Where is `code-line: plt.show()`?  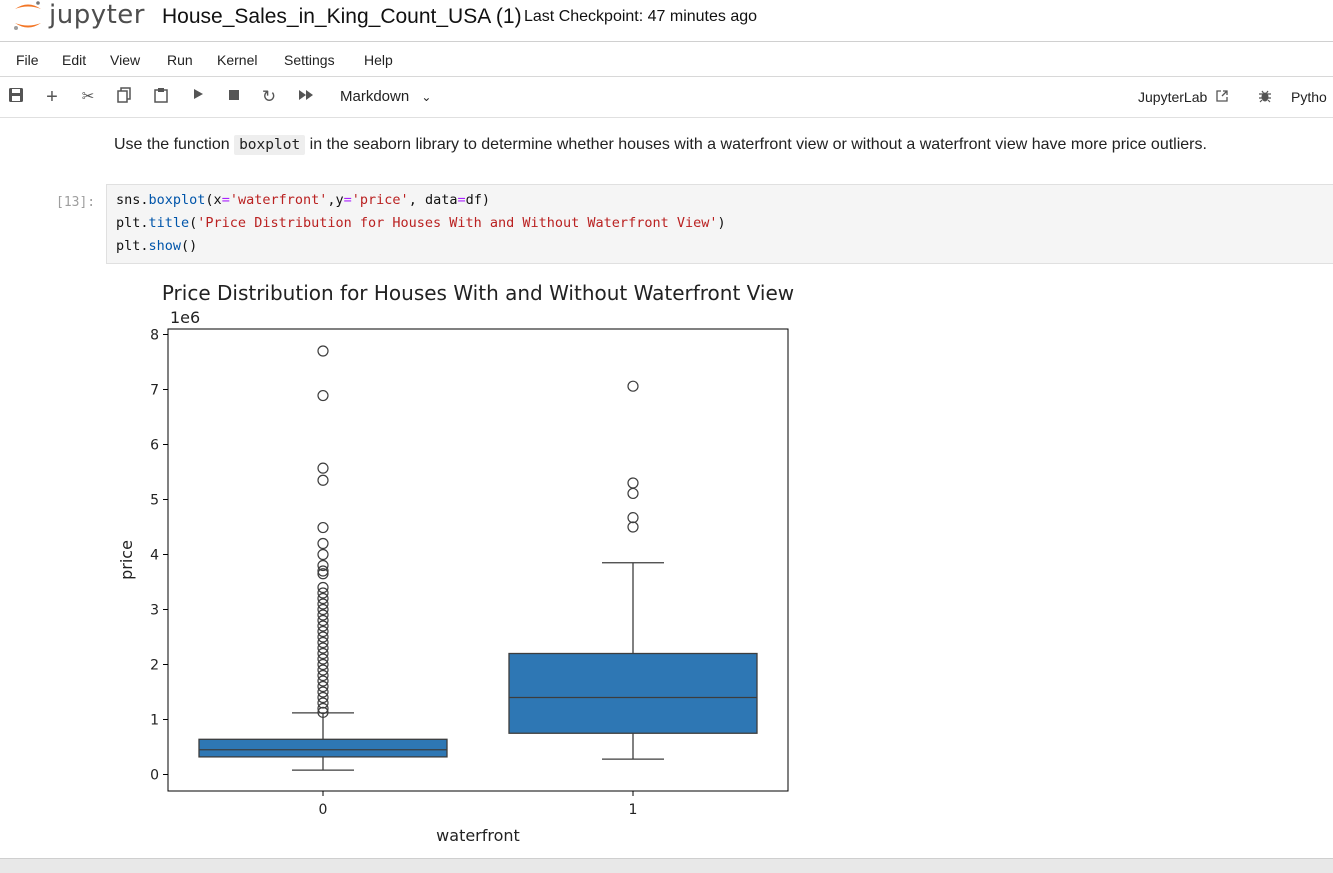
code-line: plt.show() is located at coordinates (156, 246).